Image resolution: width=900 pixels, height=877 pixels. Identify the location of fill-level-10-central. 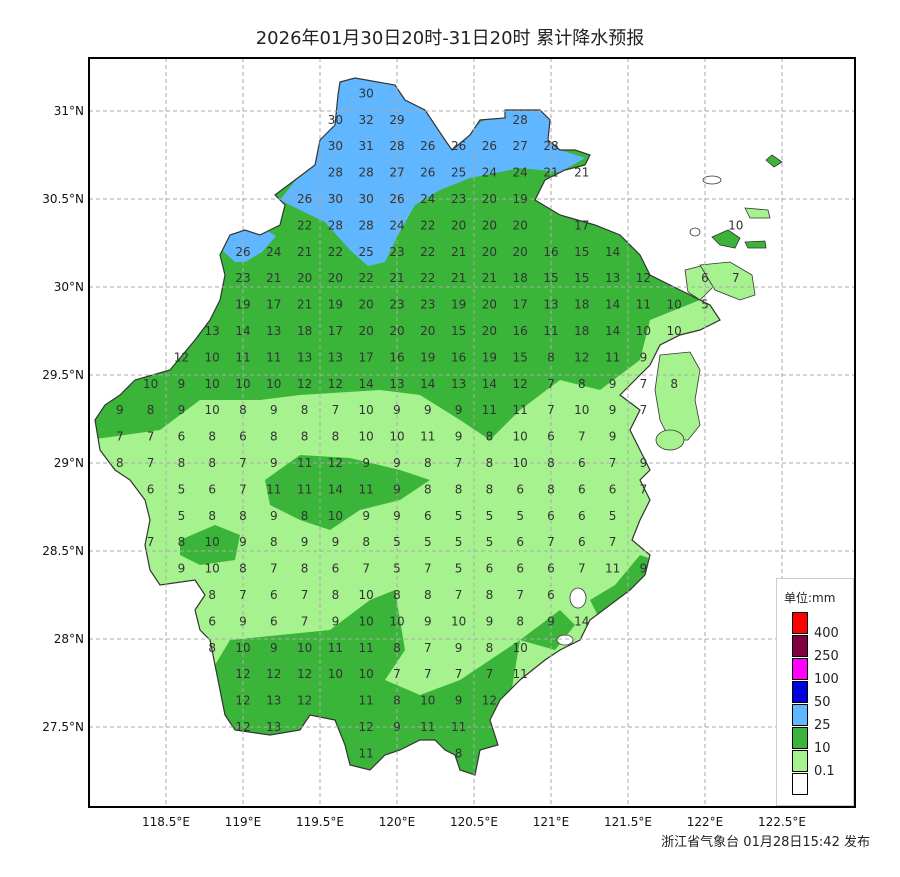
(347, 492).